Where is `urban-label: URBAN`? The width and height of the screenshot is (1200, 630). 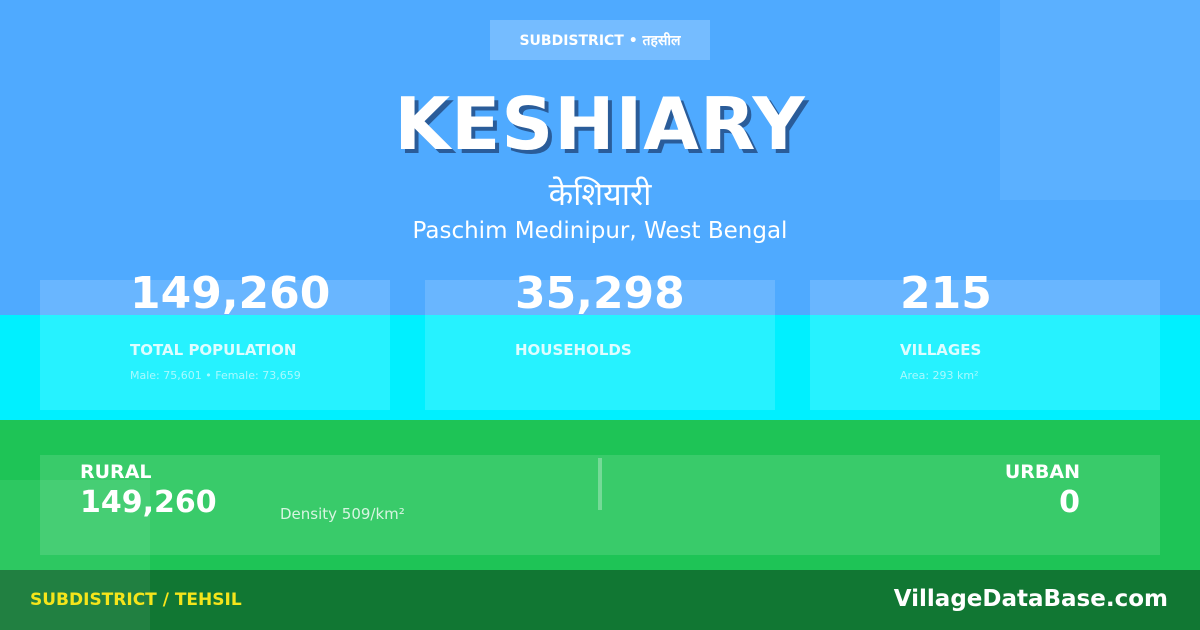
urban-label: URBAN is located at coordinates (1042, 472).